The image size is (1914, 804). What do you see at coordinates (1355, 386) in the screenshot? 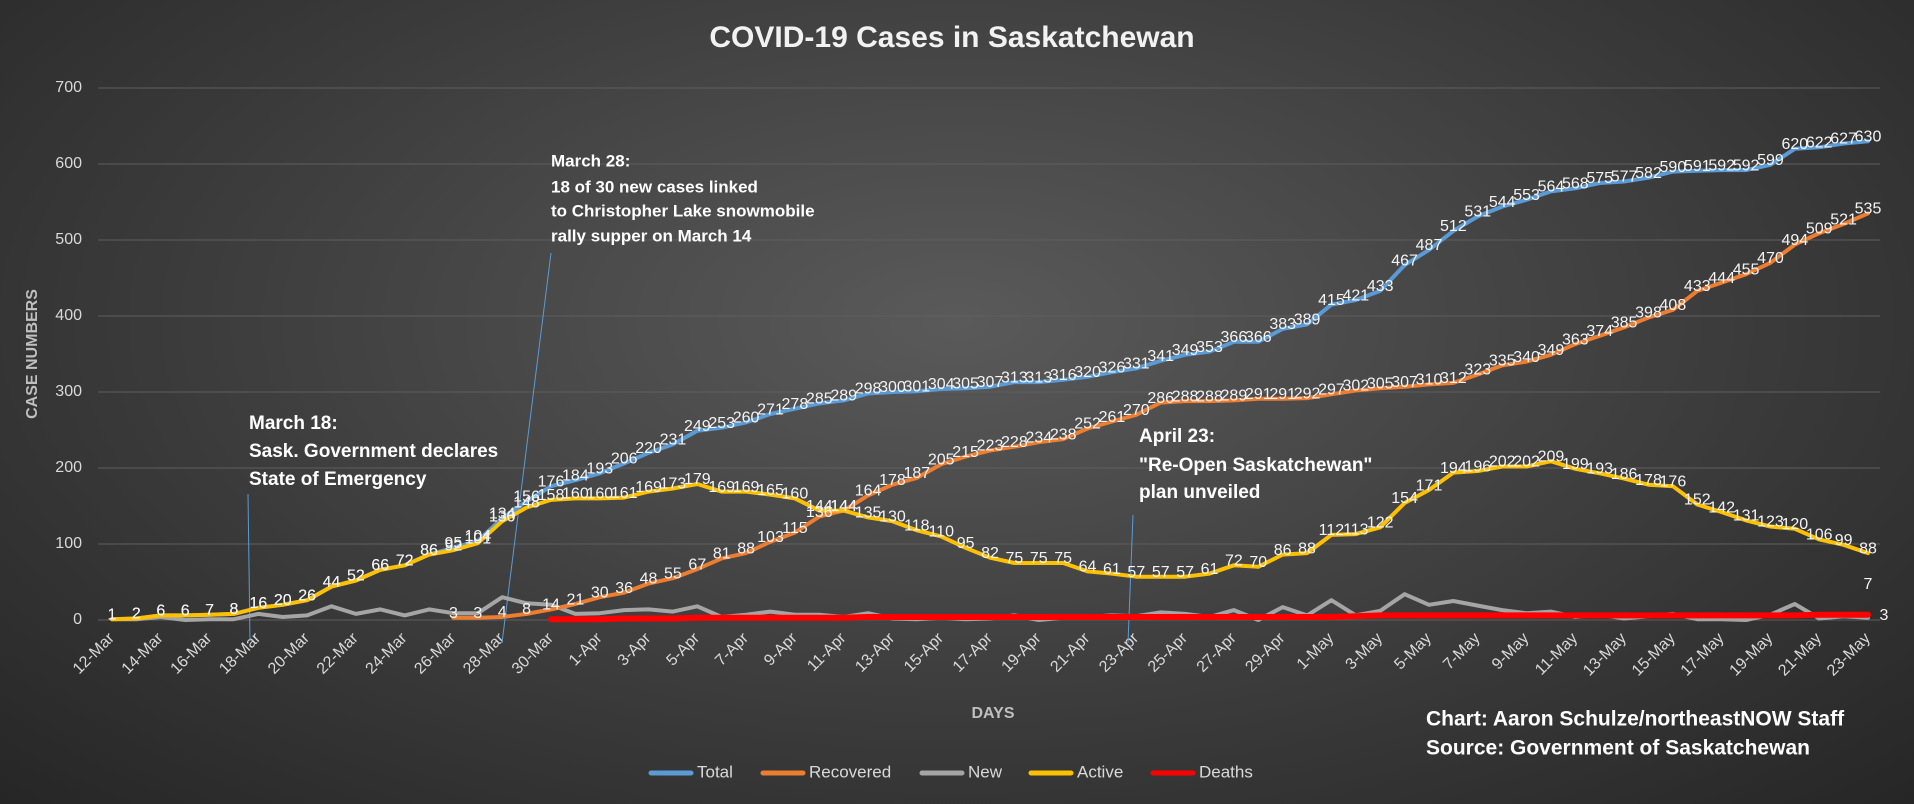
I see `data-label: 302` at bounding box center [1355, 386].